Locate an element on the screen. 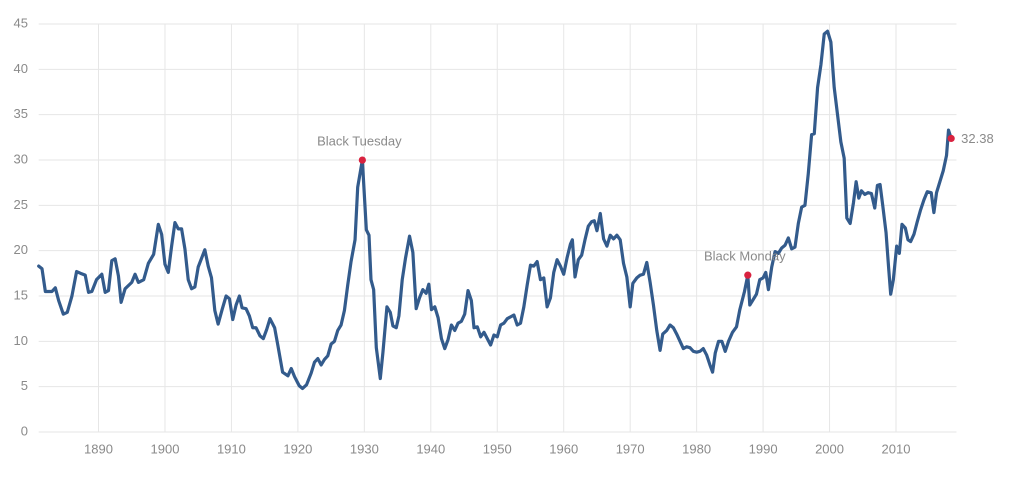  x-tick-label: 1900 is located at coordinates (165, 448).